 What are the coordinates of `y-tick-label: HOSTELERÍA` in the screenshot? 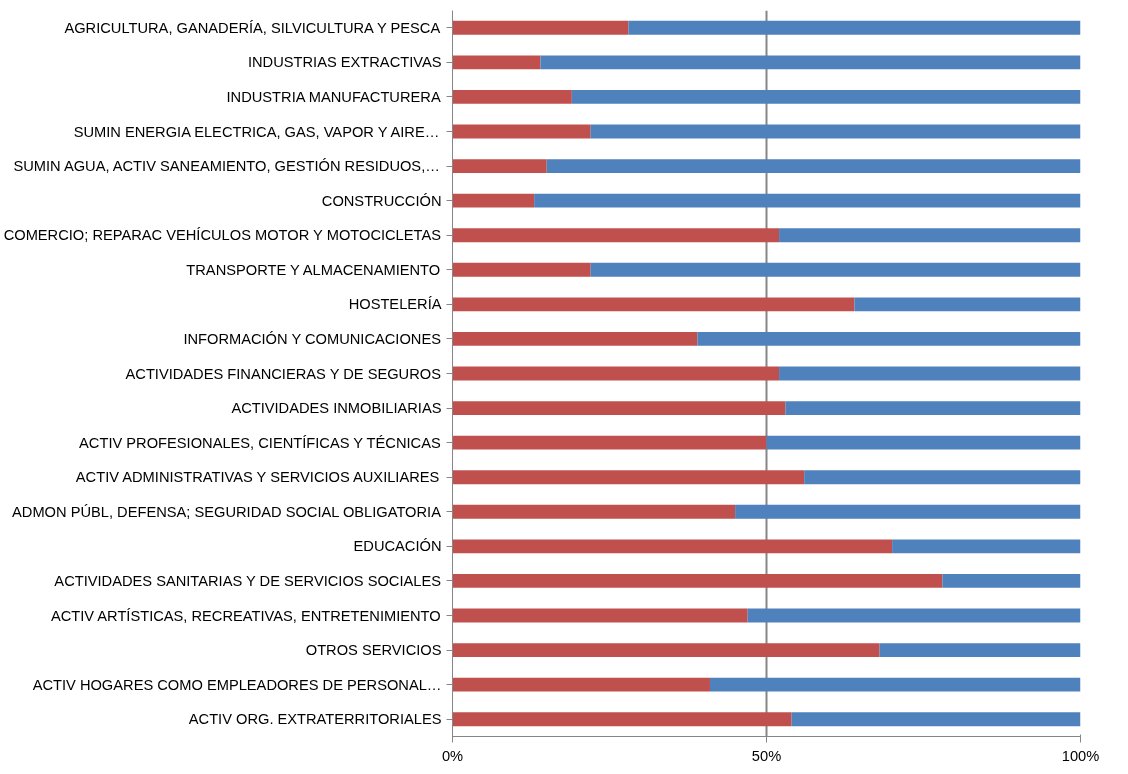 It's located at (395, 304).